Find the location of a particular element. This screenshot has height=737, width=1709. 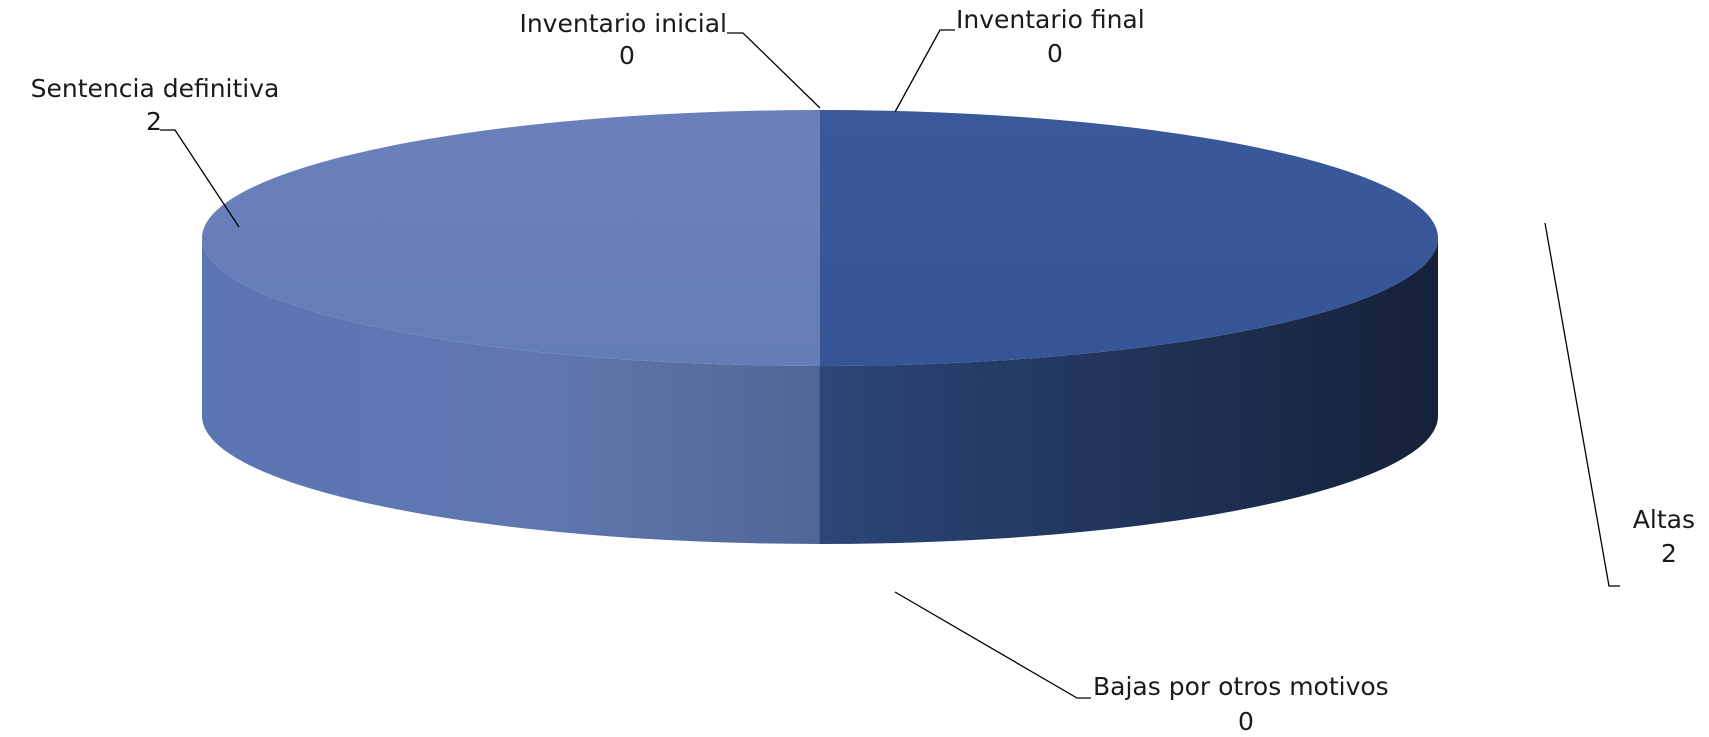

data-label-category-3: Bajas por otros motivos is located at coordinates (1241, 686).